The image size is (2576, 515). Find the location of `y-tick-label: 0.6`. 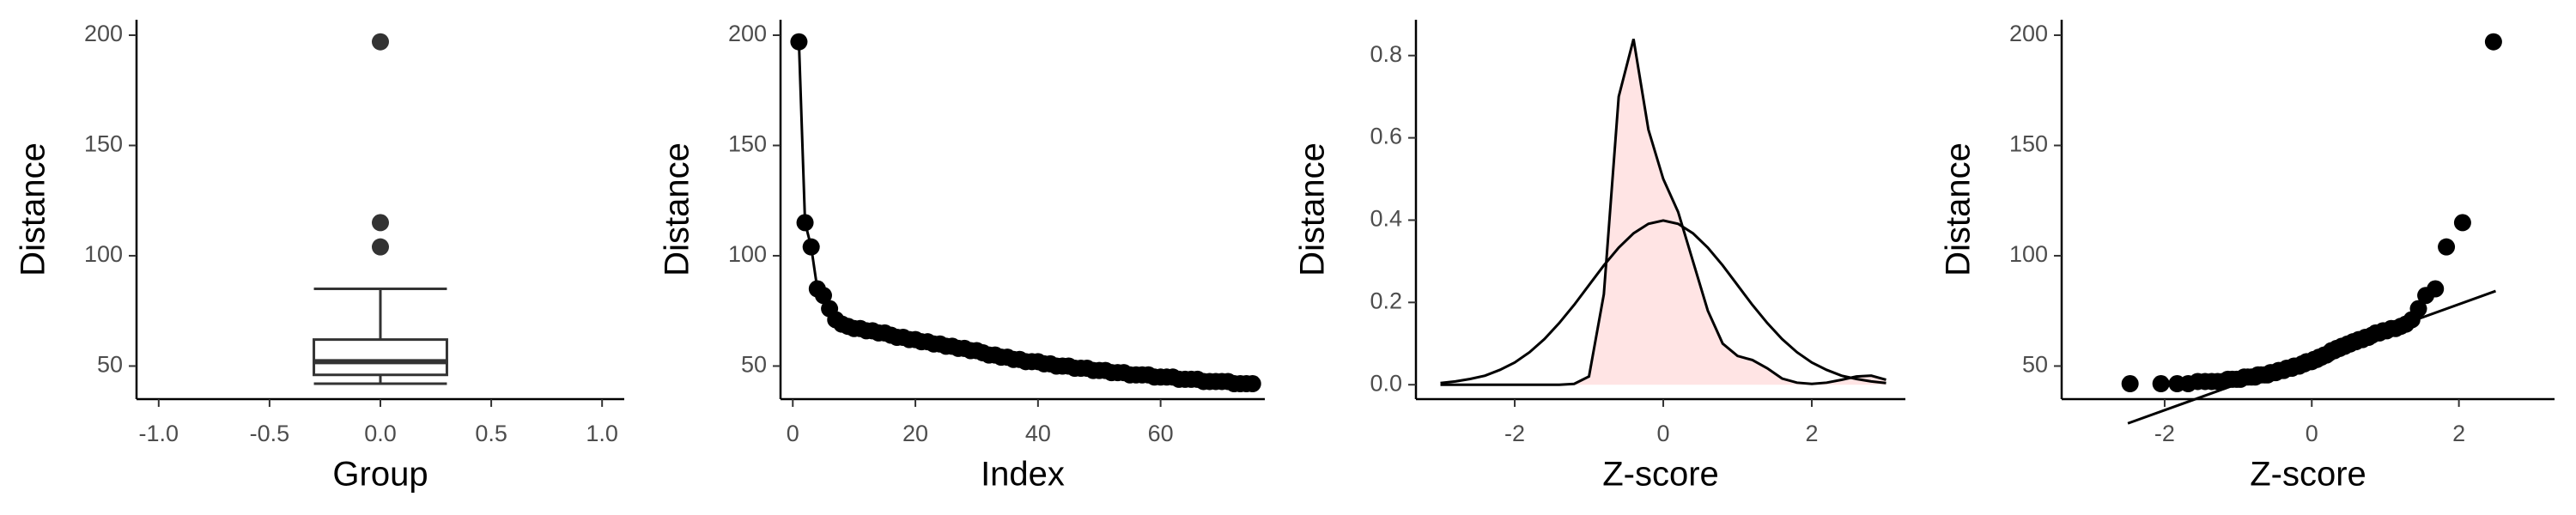

y-tick-label: 0.6 is located at coordinates (1386, 136).